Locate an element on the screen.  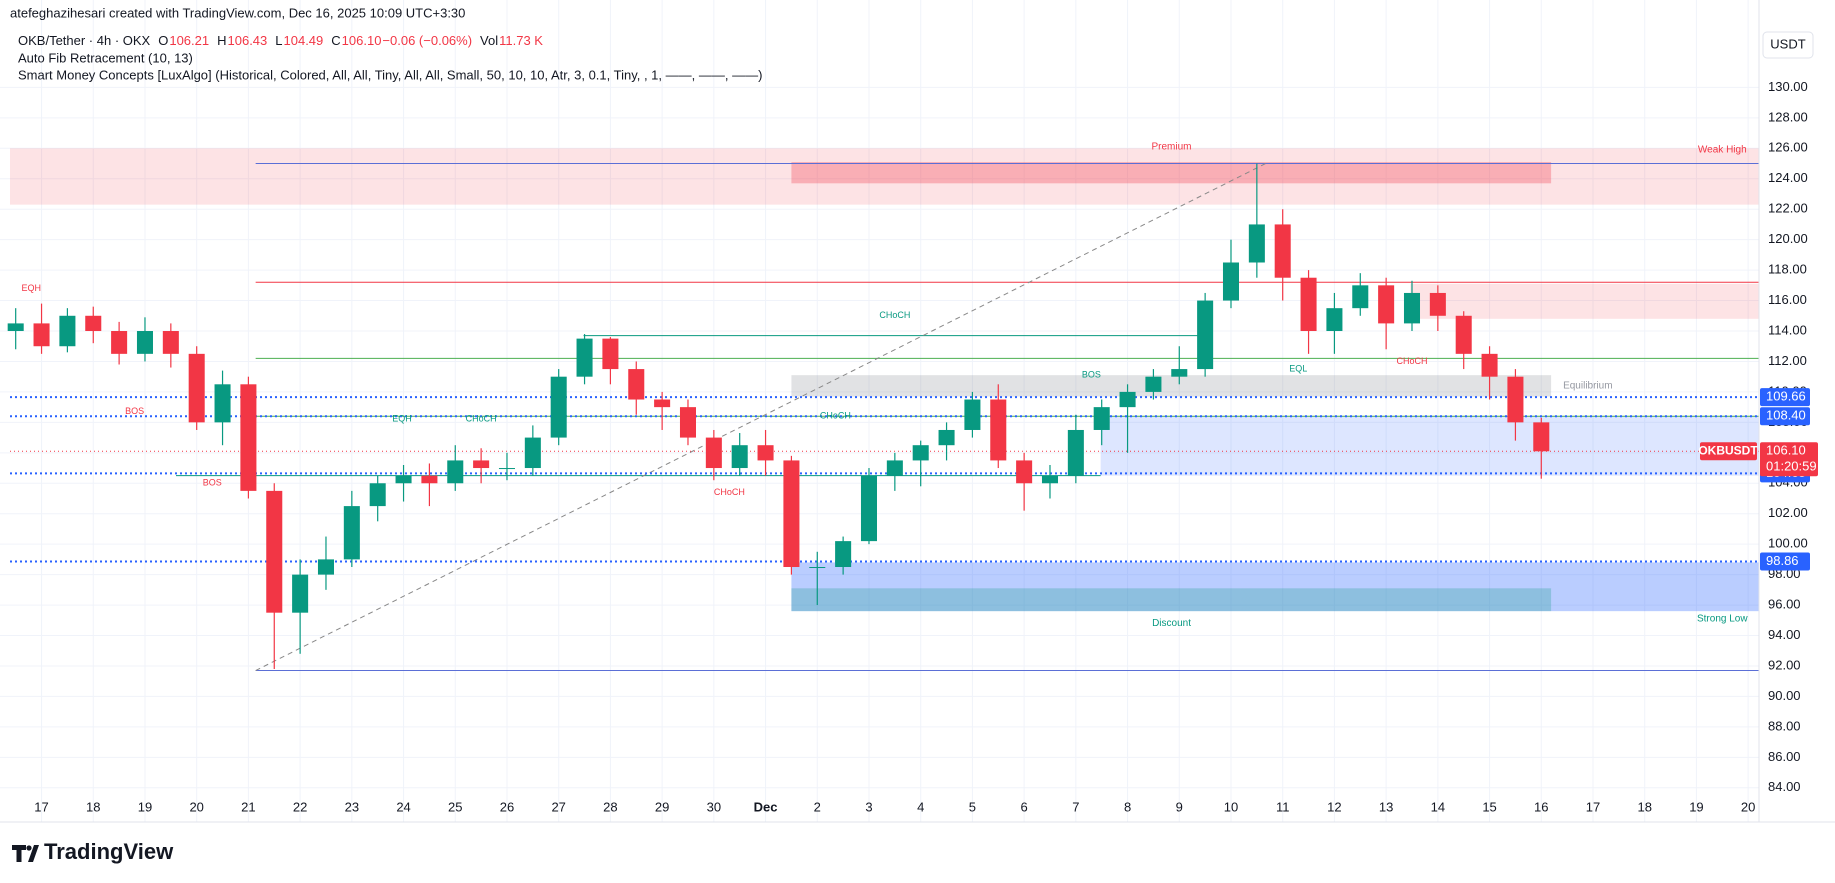
legend-value: −0.06 (−0.06%) is located at coordinates (427, 40).